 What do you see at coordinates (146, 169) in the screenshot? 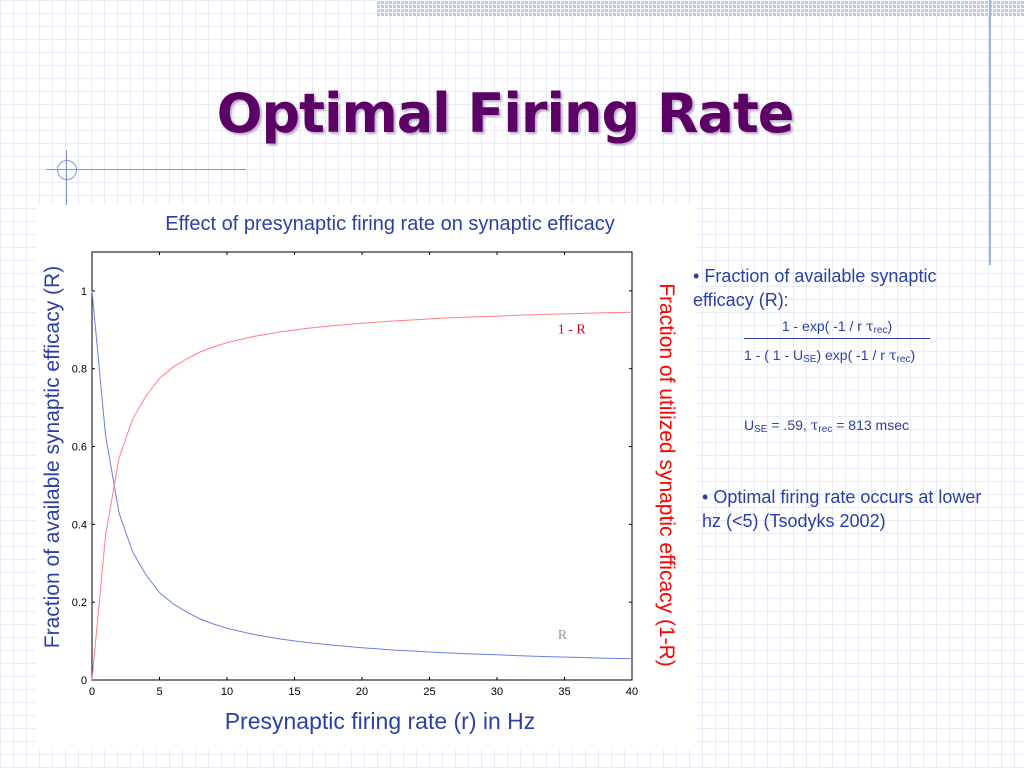
I see `decorative-horizontal-line` at bounding box center [146, 169].